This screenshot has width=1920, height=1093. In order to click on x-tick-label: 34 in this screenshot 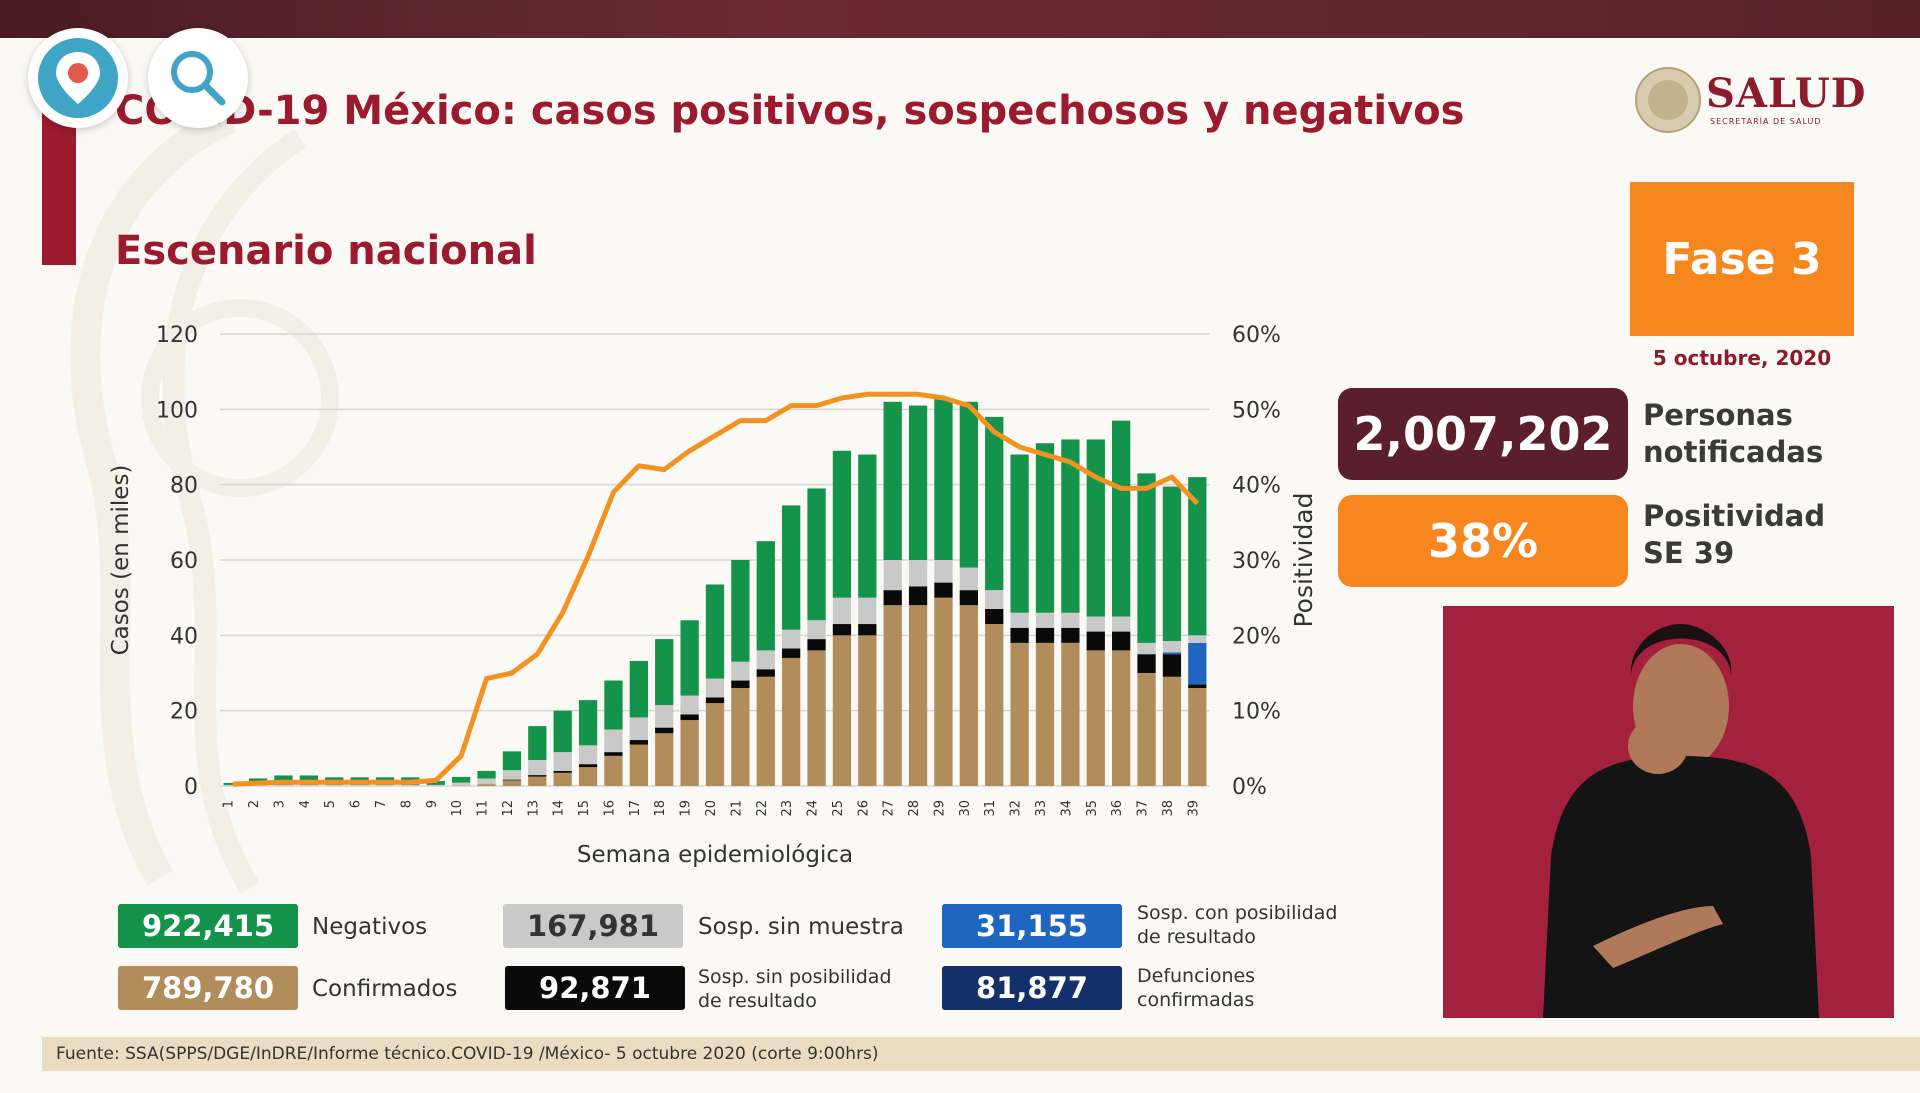, I will do `click(1066, 808)`.